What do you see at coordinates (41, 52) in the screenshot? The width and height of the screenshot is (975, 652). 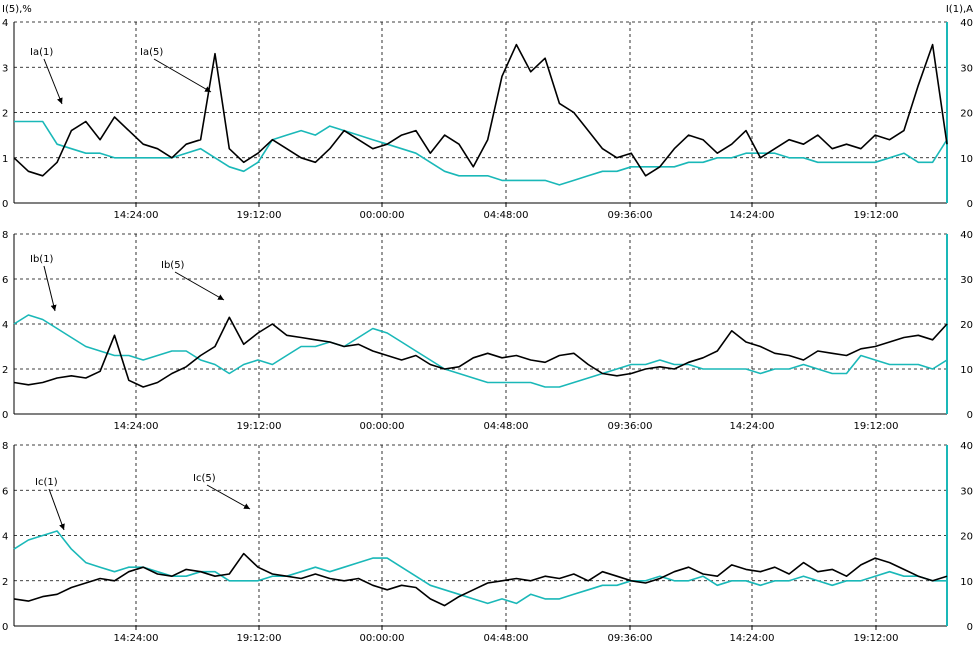 I see `annotation-label: Ia(1)` at bounding box center [41, 52].